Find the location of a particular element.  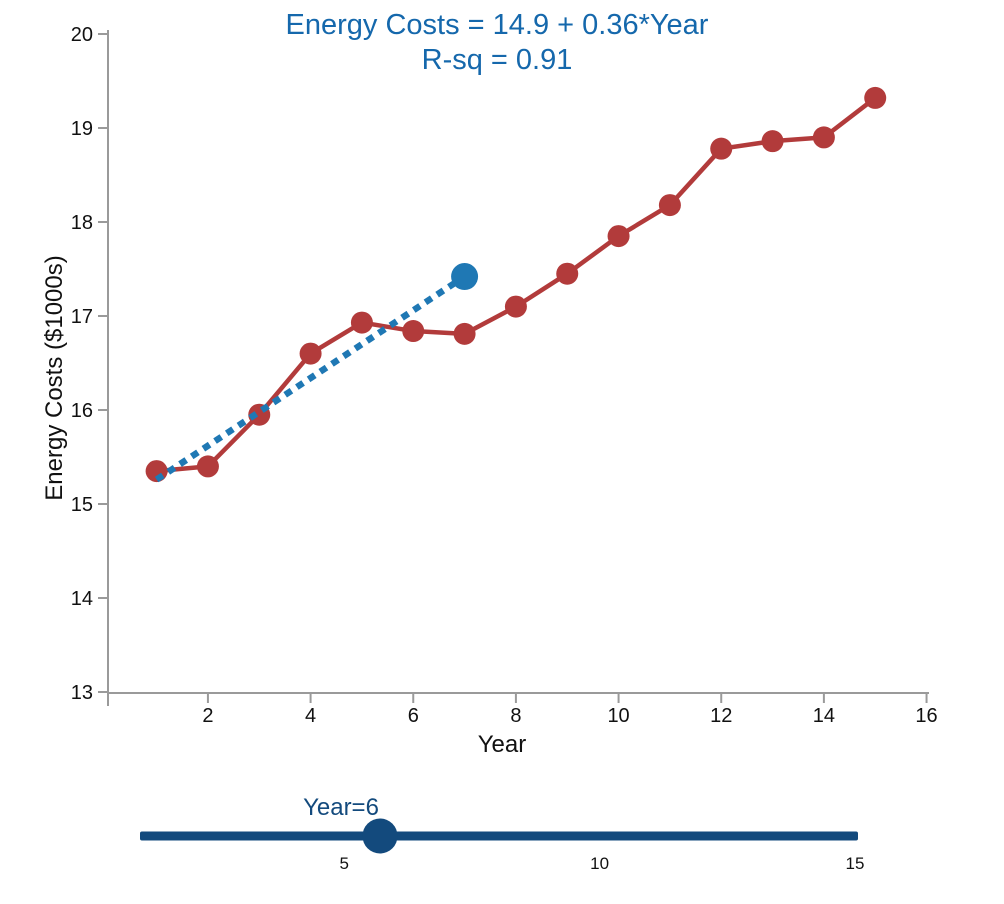

x-axis-label: Year is located at coordinates (502, 744).